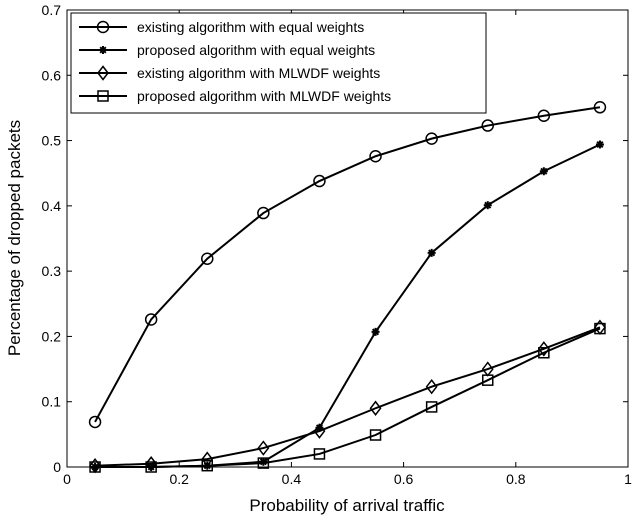  What do you see at coordinates (258, 73) in the screenshot?
I see `legend-label: existing algorithm with MLWDF weights` at bounding box center [258, 73].